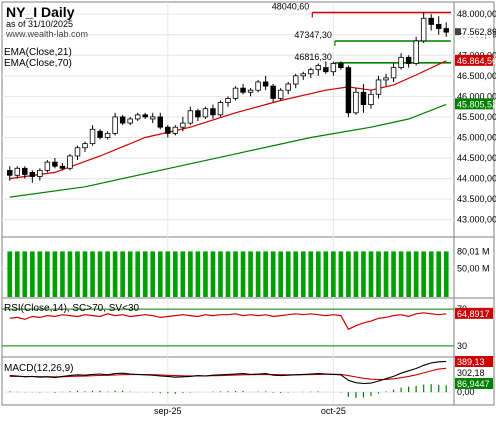 Image resolution: width=496 pixels, height=425 pixels. I want to click on price-tick-label: 45.000,00, so click(476, 137).